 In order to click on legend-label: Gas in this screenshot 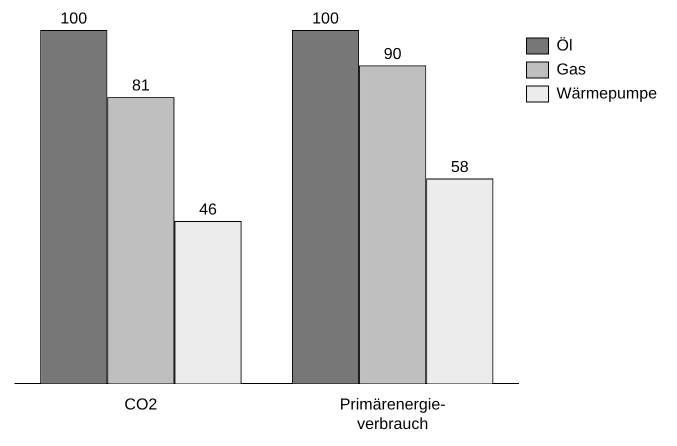, I will do `click(571, 69)`.